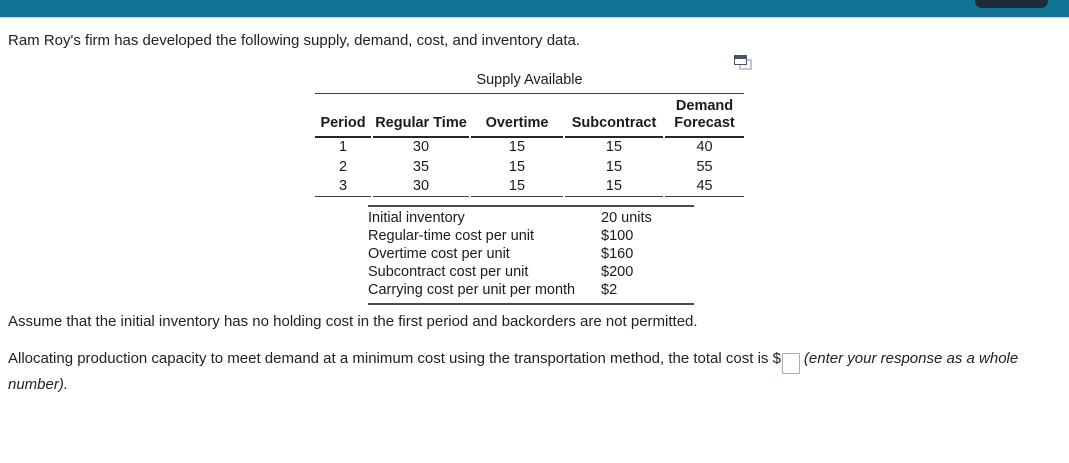 The height and width of the screenshot is (463, 1069). I want to click on cost-value: $160, so click(617, 254).